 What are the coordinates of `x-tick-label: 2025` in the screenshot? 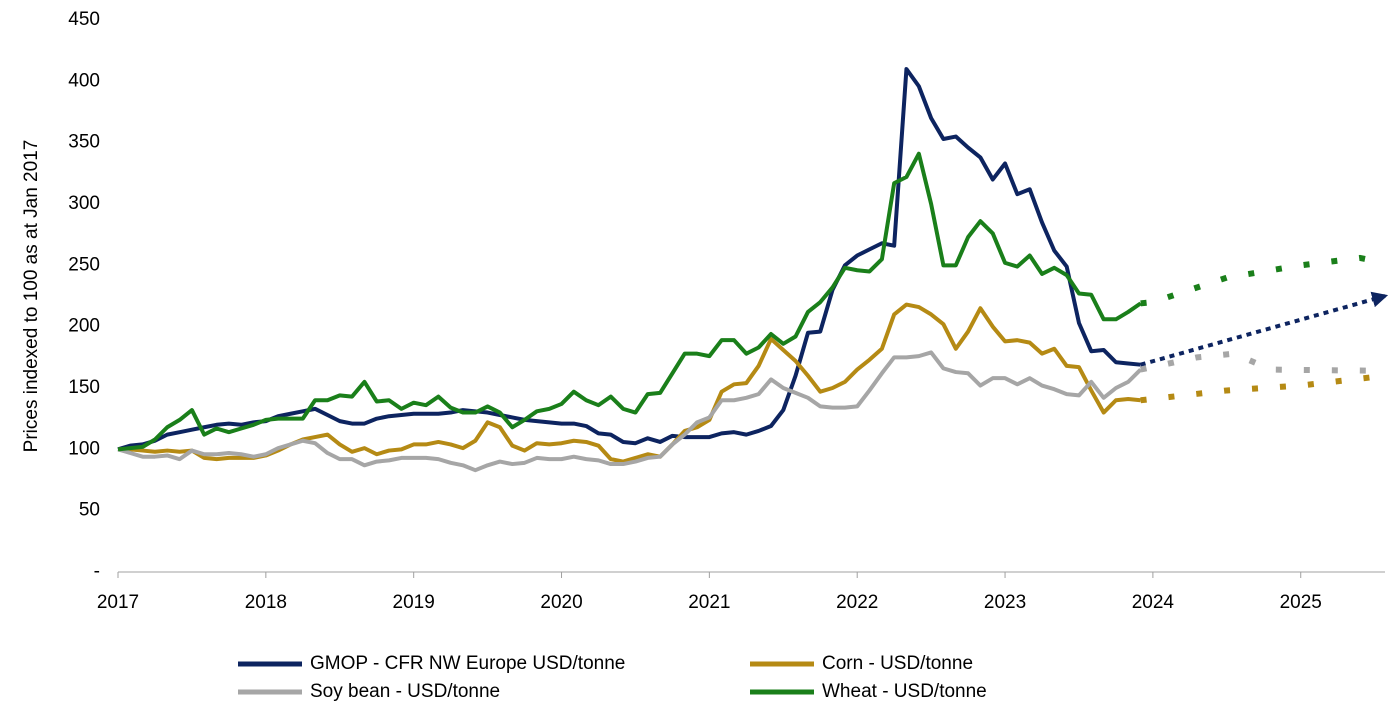 It's located at (1301, 602).